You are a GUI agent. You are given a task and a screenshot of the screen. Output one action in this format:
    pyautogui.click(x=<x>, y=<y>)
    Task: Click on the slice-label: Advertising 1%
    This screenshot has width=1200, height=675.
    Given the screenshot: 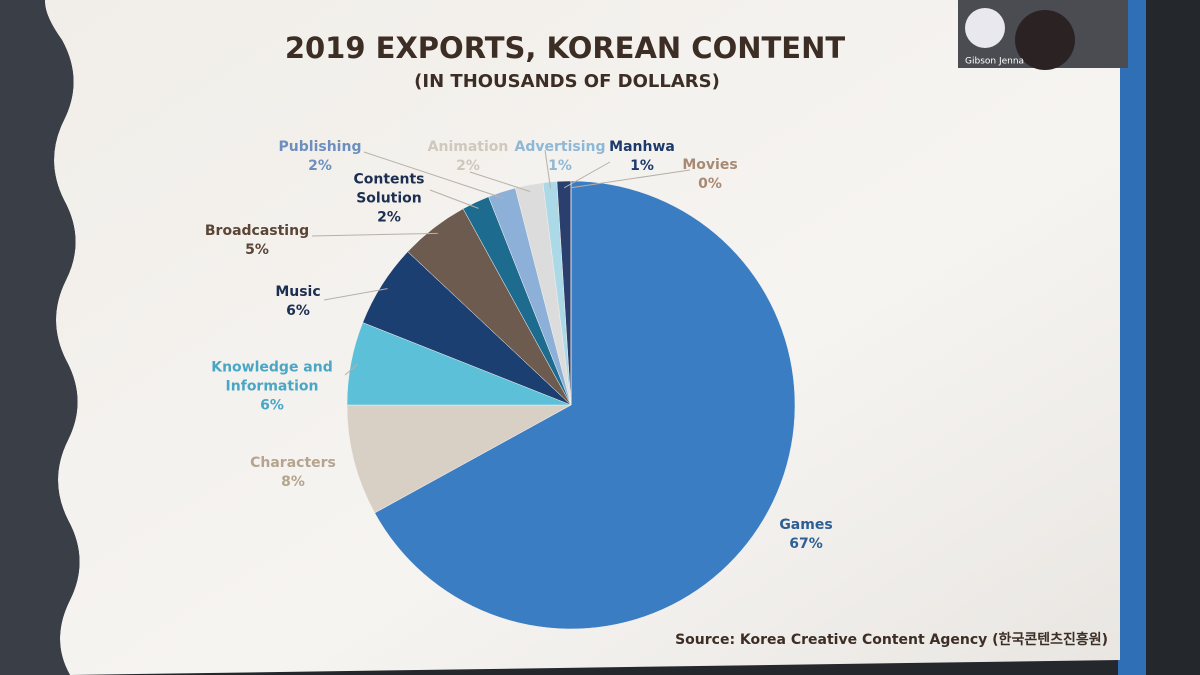 What is the action you would take?
    pyautogui.click(x=560, y=157)
    